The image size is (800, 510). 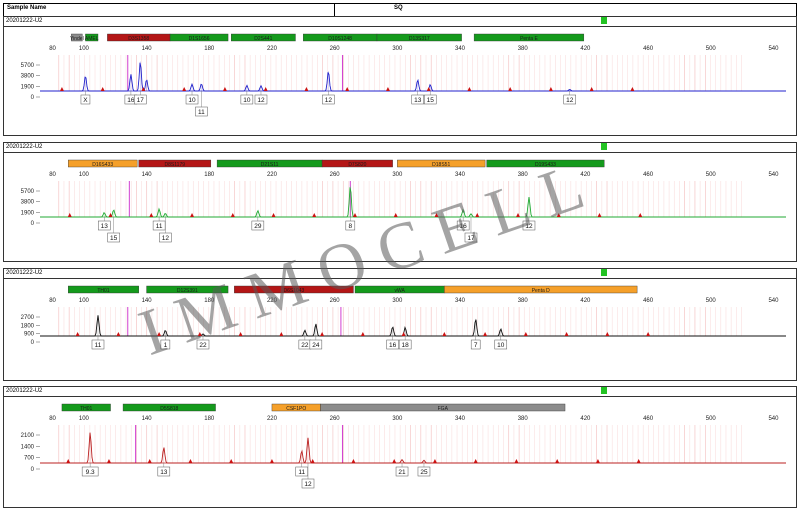 I want to click on y-tick-label: 1800, so click(x=28, y=326).